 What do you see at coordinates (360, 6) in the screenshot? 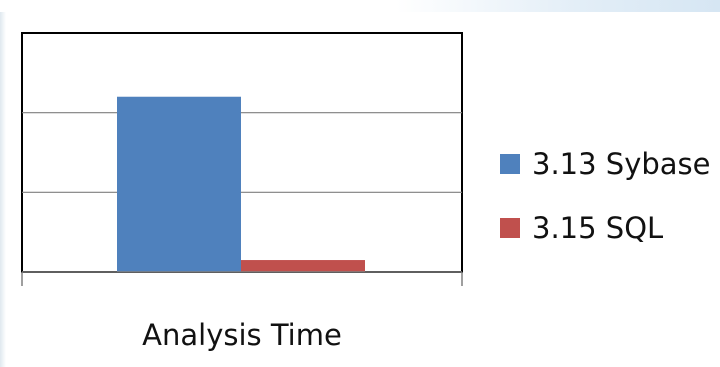
I see `window-top-gradient` at bounding box center [360, 6].